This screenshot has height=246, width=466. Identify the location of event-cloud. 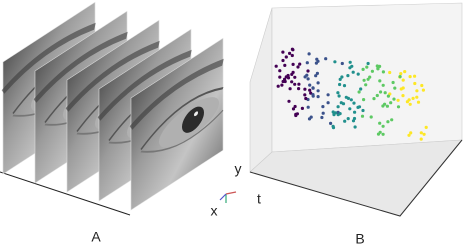
(351, 94).